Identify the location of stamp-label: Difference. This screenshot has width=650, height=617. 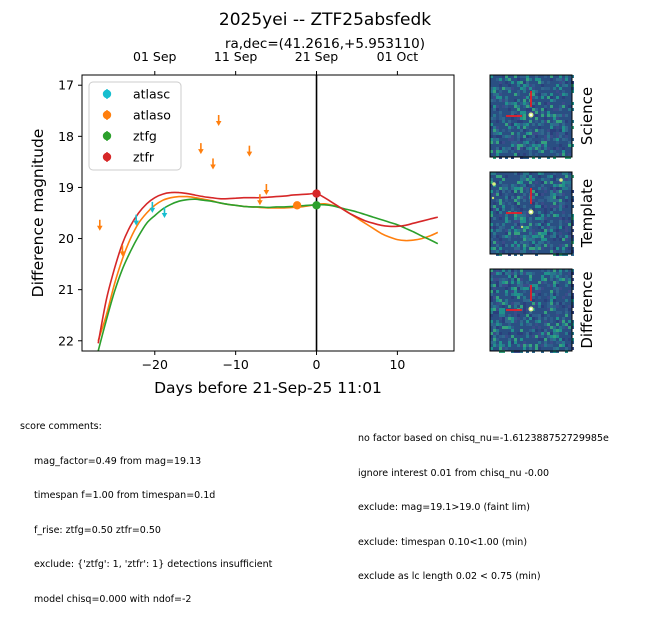
(587, 309).